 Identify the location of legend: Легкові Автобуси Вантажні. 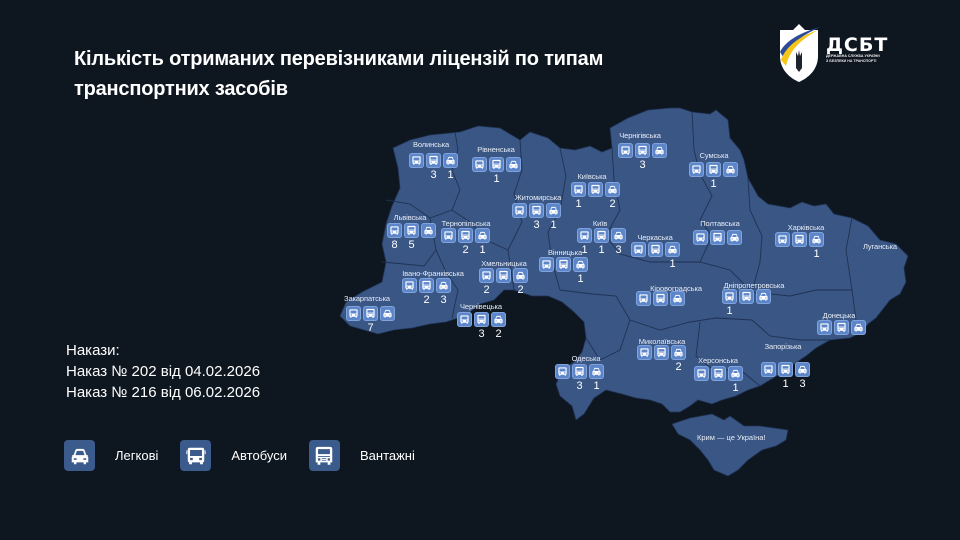
(250, 455).